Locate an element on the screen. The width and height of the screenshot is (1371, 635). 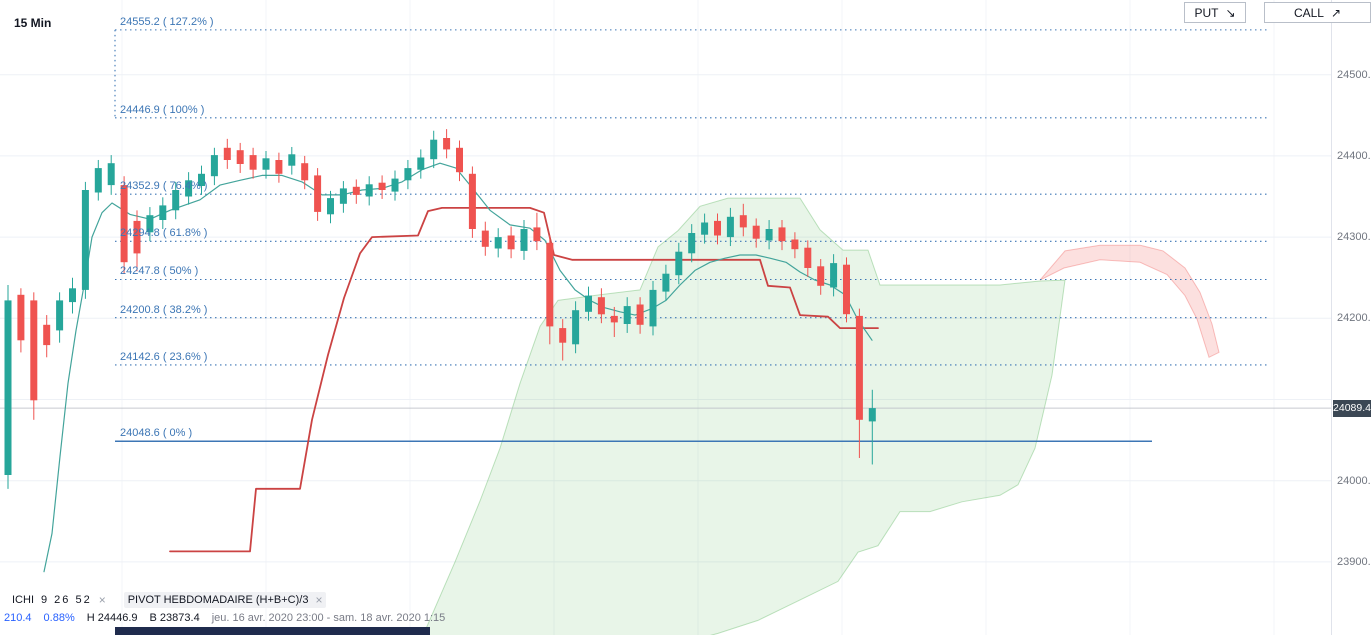
price-axis-label: 24200.0 is located at coordinates (1354, 318).